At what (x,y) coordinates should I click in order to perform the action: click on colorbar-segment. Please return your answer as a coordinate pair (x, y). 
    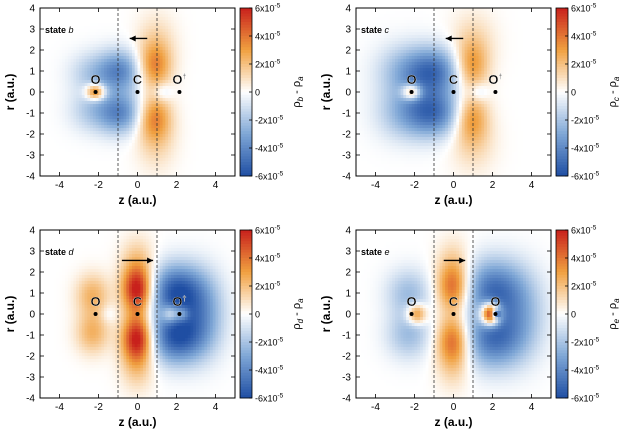
    Looking at the image, I should click on (246, 29).